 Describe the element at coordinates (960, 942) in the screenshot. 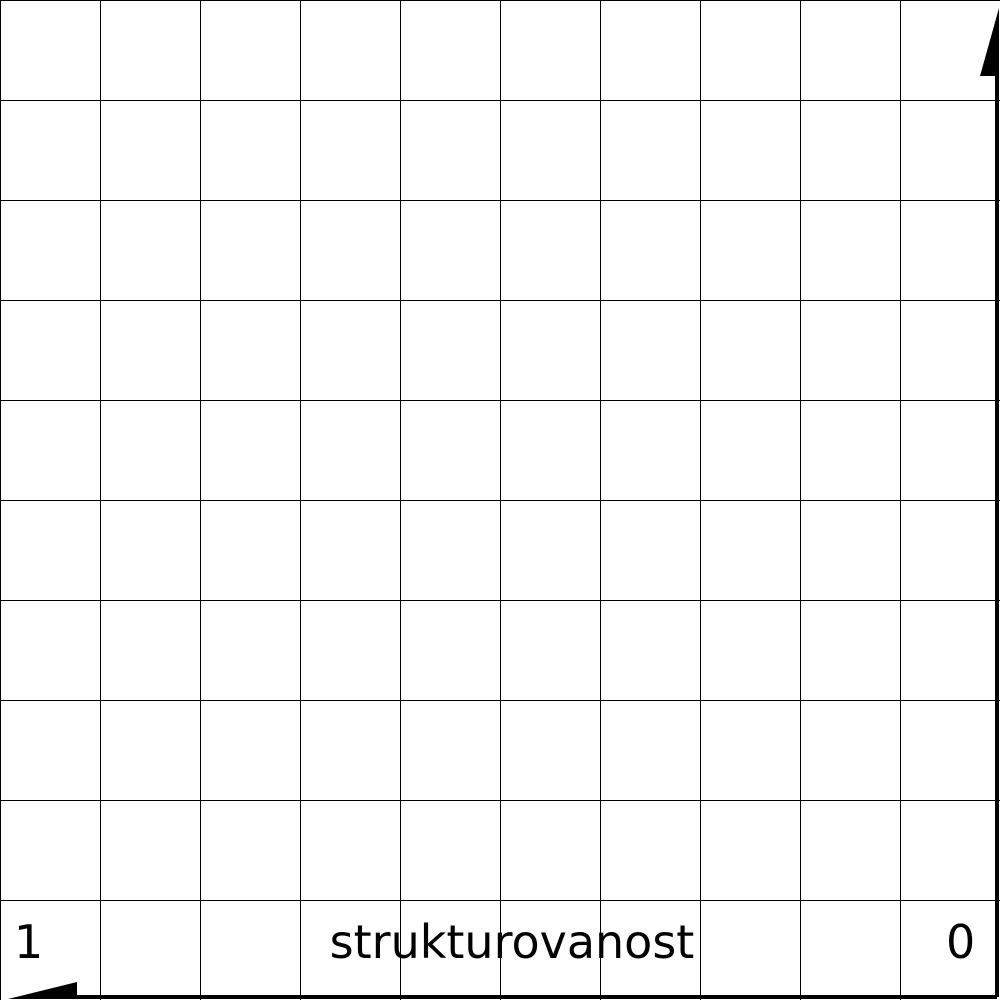

I see `axis-right-value: 0` at that location.